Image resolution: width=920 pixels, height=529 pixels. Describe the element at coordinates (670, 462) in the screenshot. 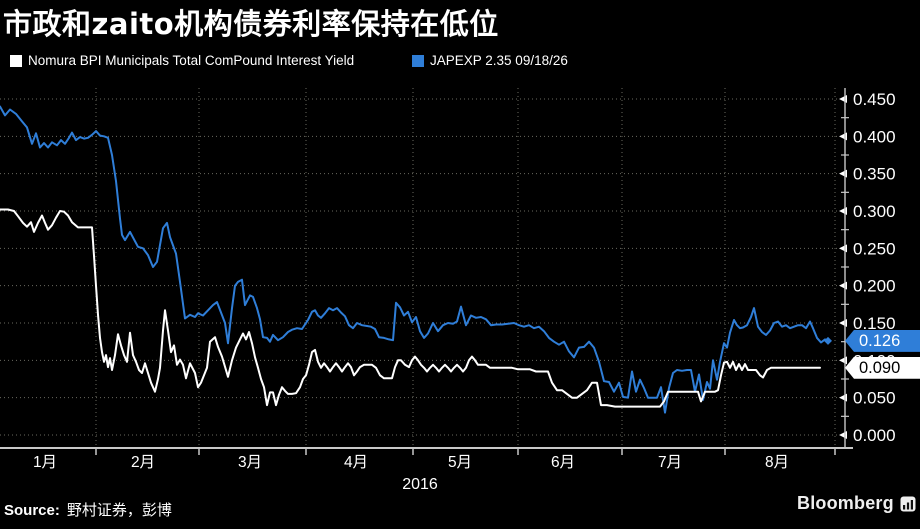

I see `x-tick-label: 7月` at that location.